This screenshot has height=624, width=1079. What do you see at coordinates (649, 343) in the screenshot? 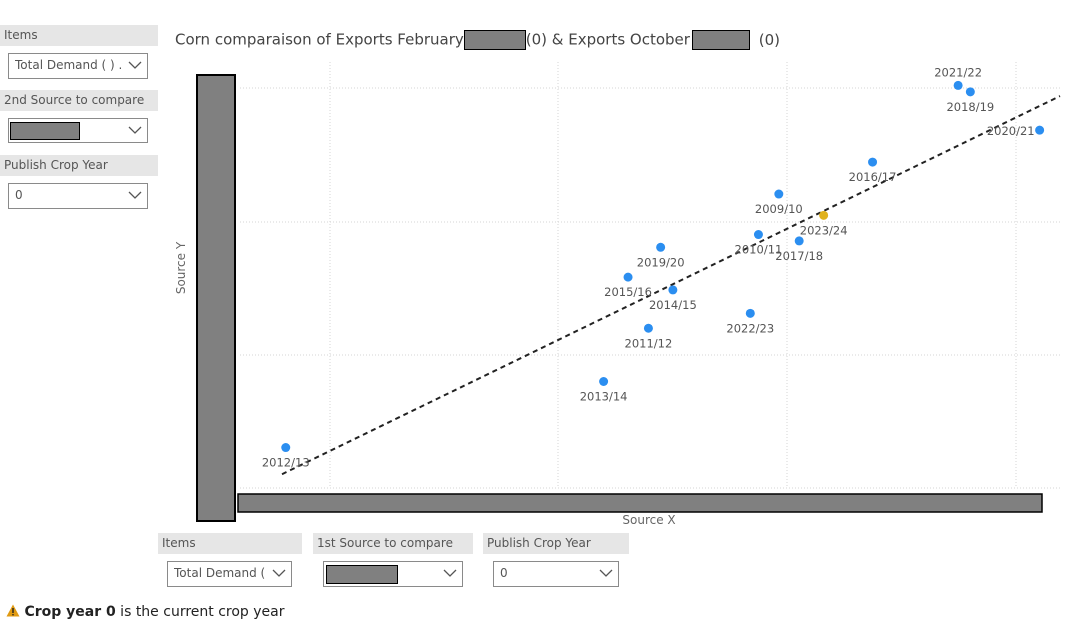
I see `data-point-label: 2011/12` at bounding box center [649, 343].